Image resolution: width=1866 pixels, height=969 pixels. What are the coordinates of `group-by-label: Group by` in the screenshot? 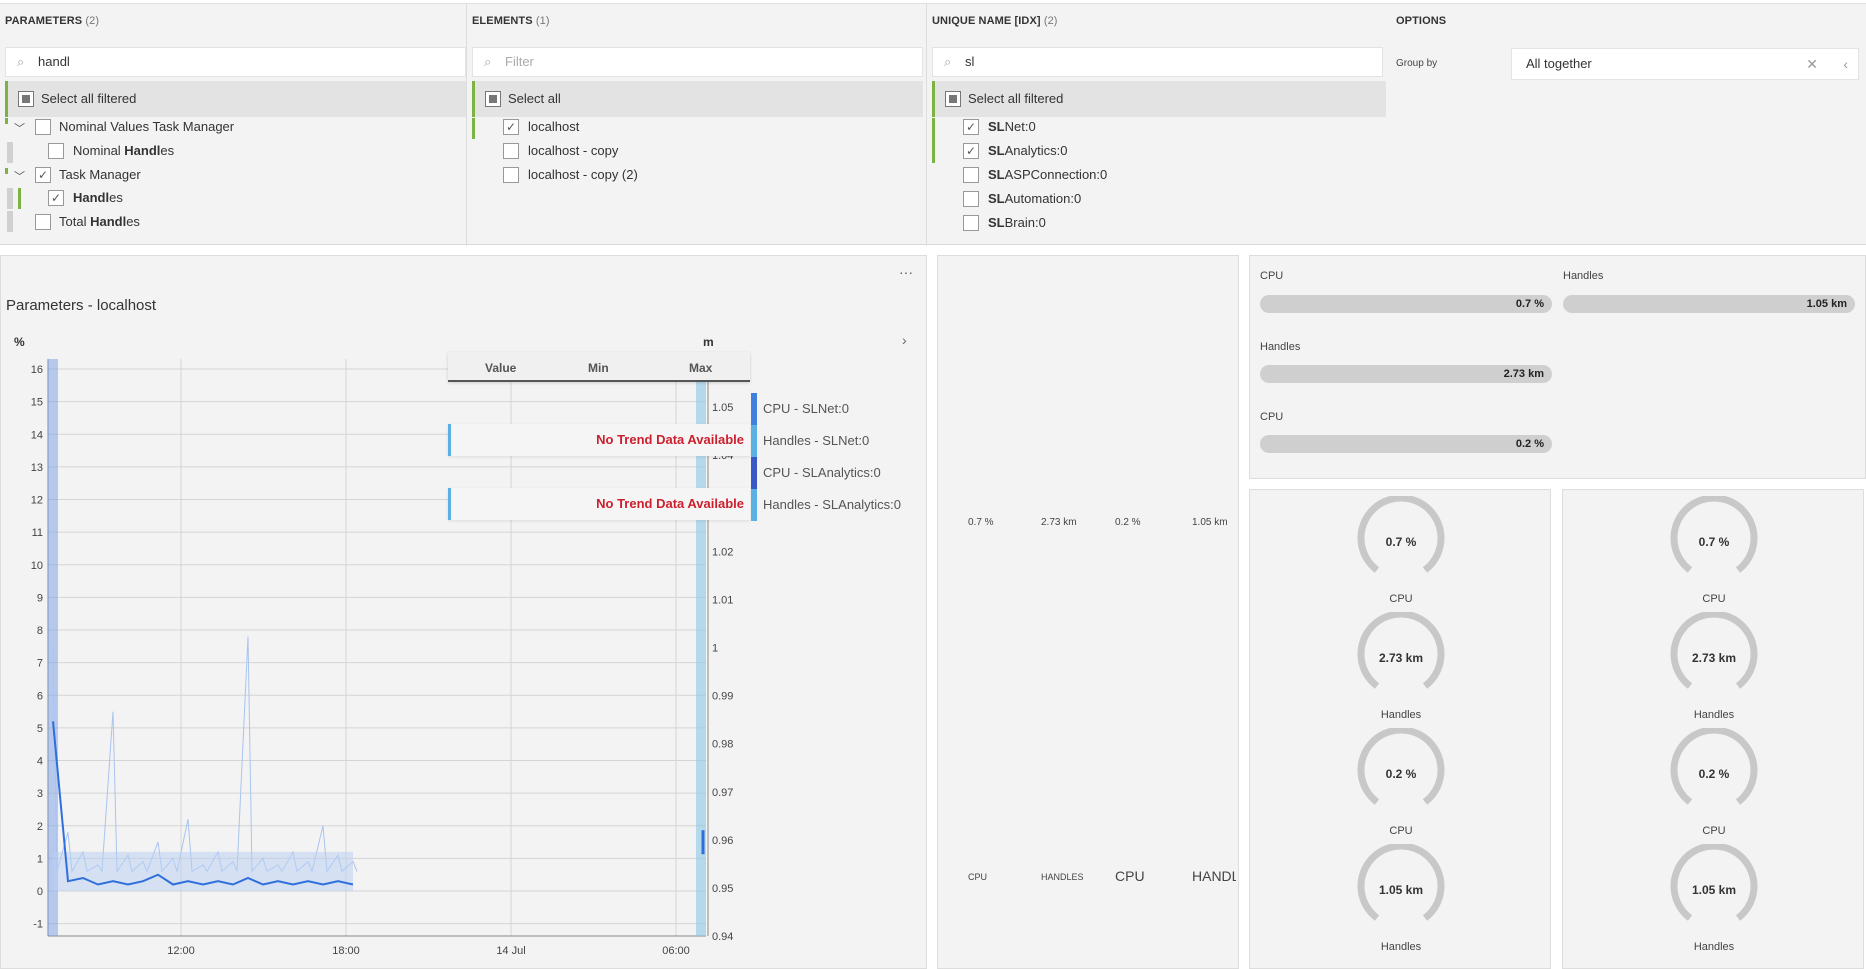 It's located at (1417, 63).